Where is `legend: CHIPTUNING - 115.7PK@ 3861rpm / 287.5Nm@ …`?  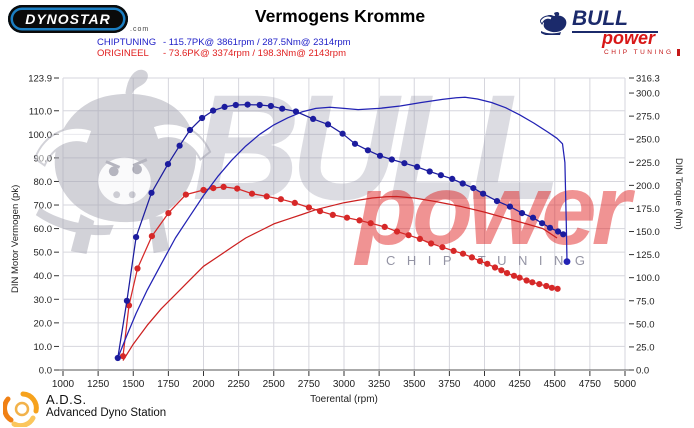 legend: CHIPTUNING - 115.7PK@ 3861rpm / 287.5Nm@ … is located at coordinates (224, 48).